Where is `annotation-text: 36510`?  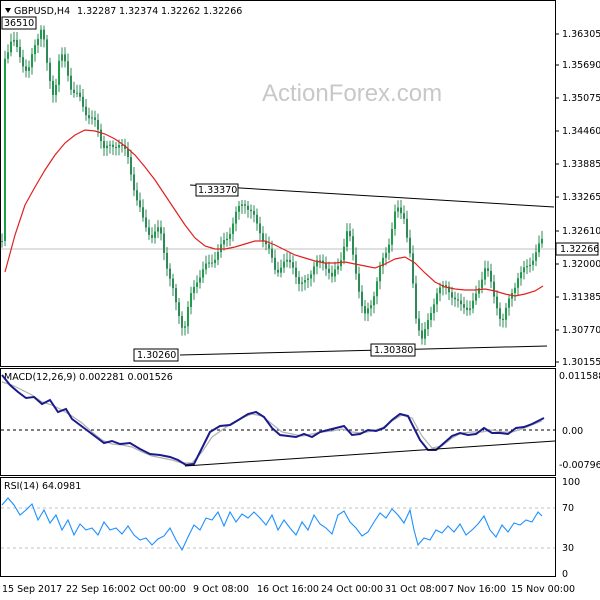 annotation-text: 36510 is located at coordinates (19, 23).